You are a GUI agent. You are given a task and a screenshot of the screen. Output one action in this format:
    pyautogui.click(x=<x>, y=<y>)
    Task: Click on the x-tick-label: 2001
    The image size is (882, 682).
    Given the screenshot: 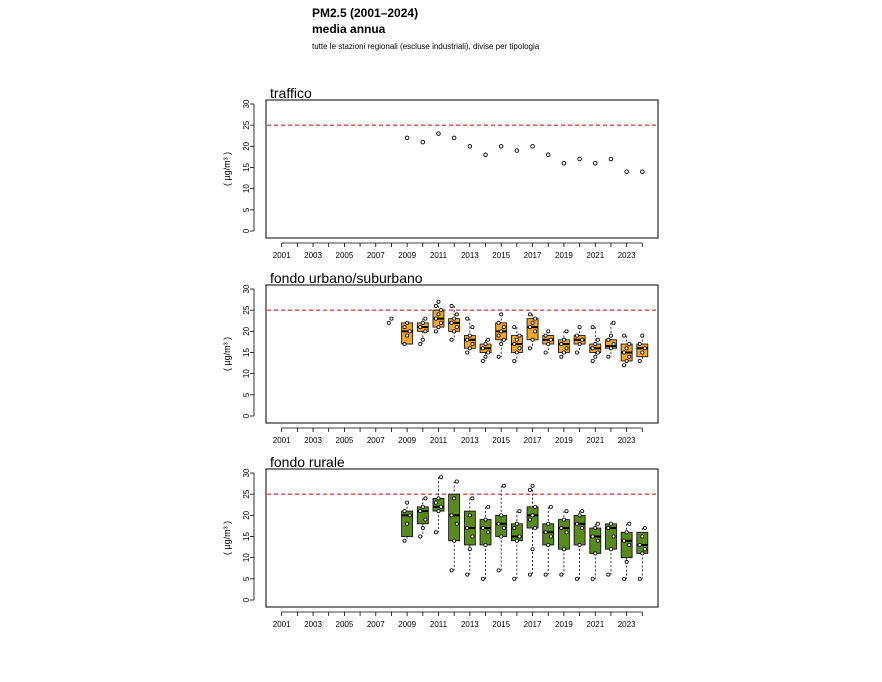 What is the action you would take?
    pyautogui.click(x=282, y=624)
    